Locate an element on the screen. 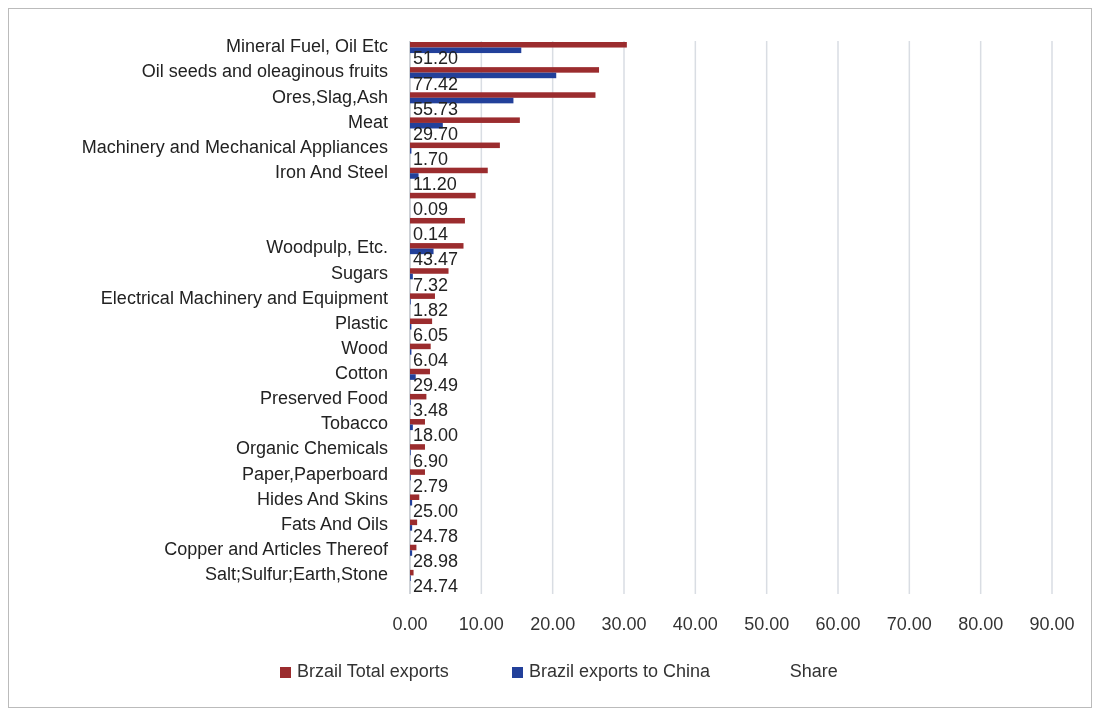  y-tick-label: Iron And Steel is located at coordinates (331, 171).